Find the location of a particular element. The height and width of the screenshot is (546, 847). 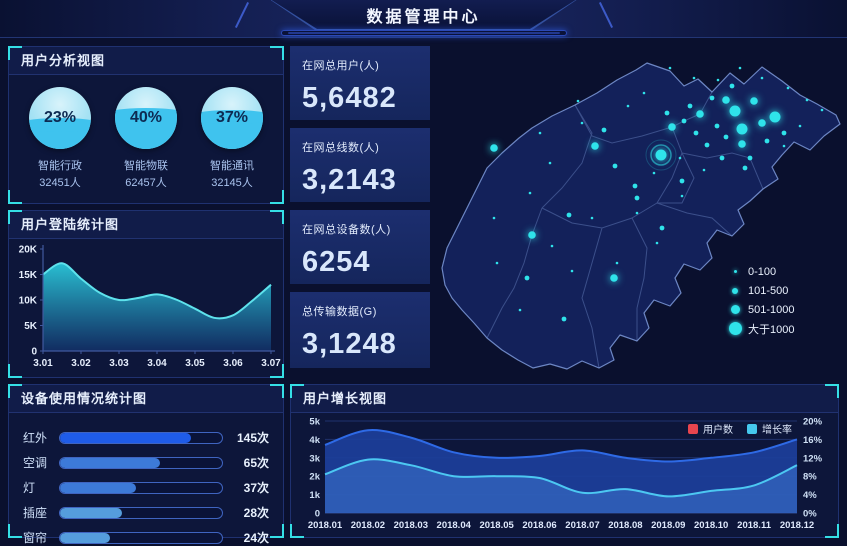

right-axis-tick: 4% is located at coordinates (810, 495).